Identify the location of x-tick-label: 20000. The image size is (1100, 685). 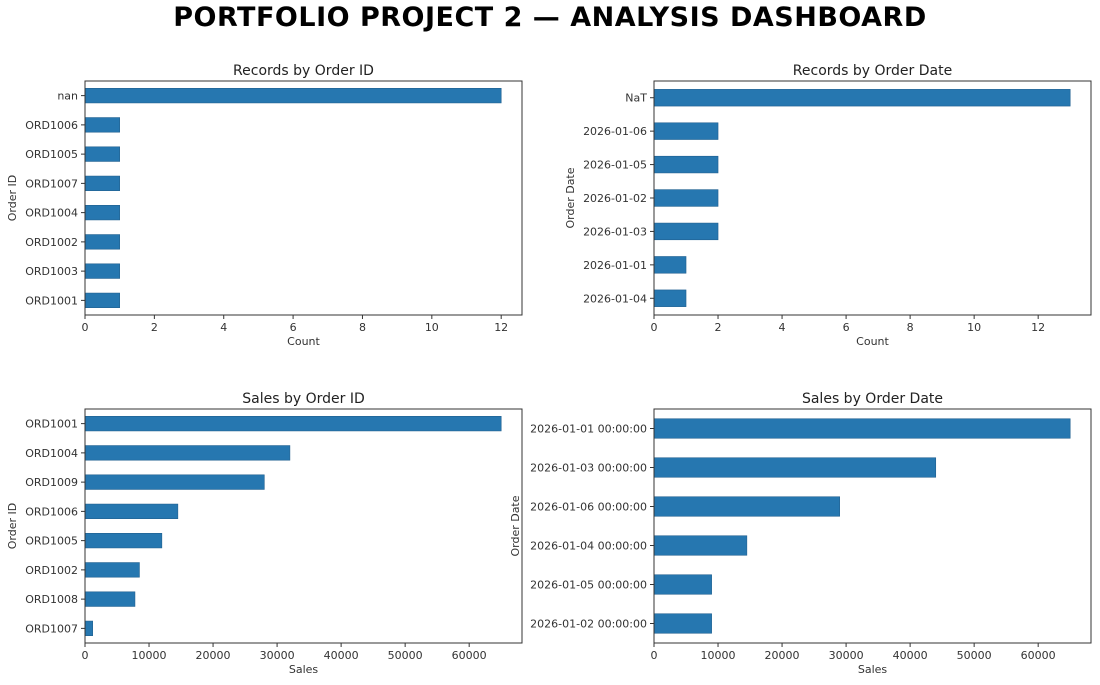
(782, 655).